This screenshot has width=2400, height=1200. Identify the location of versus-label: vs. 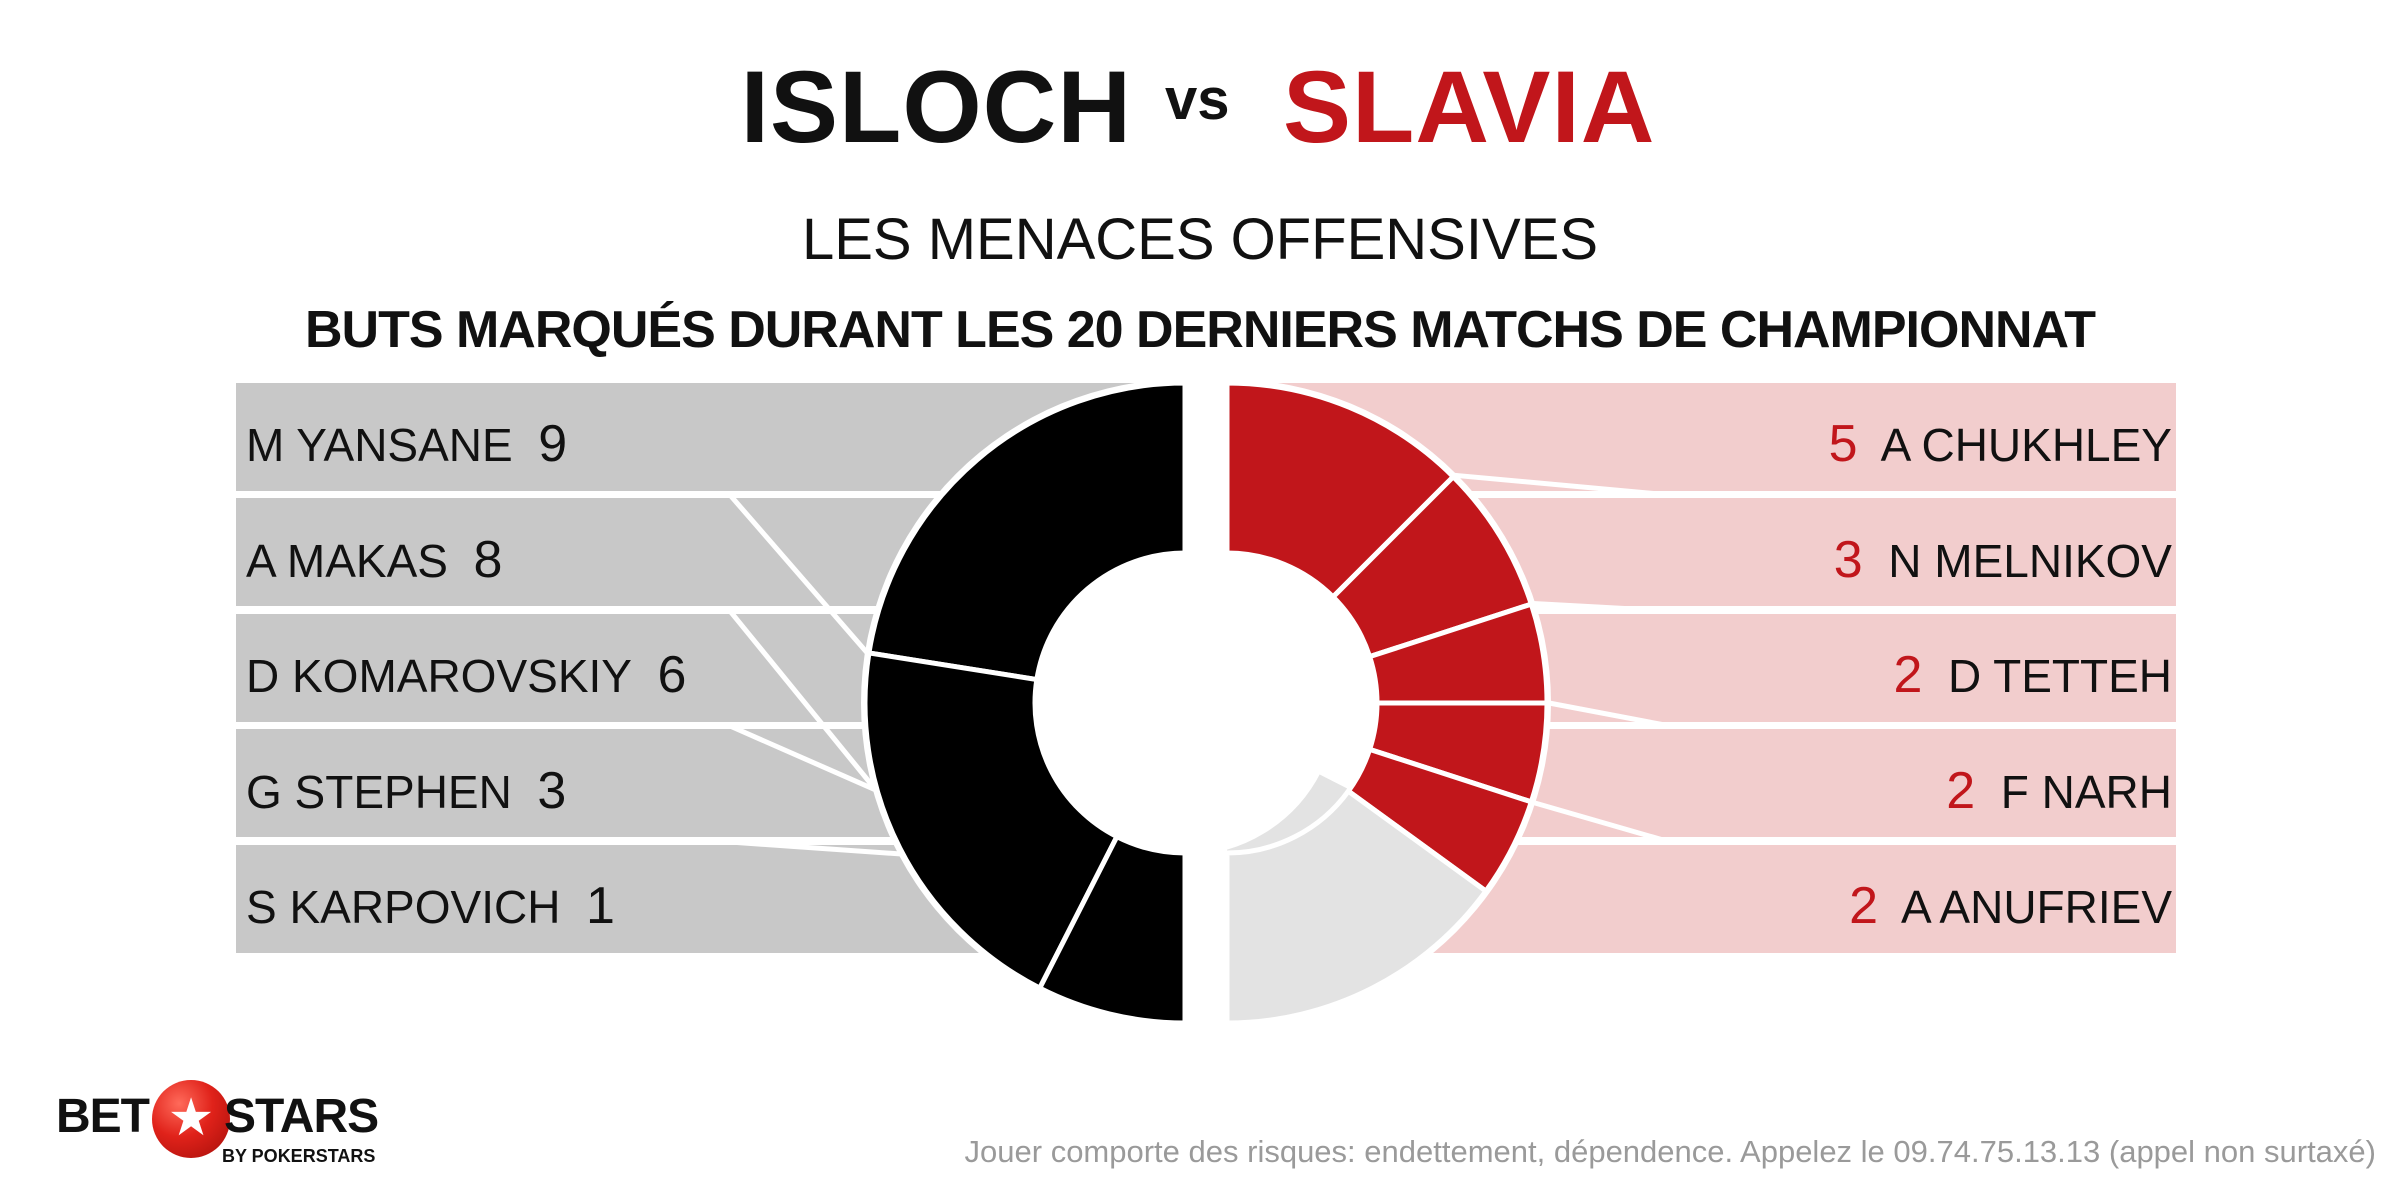
(1197, 99).